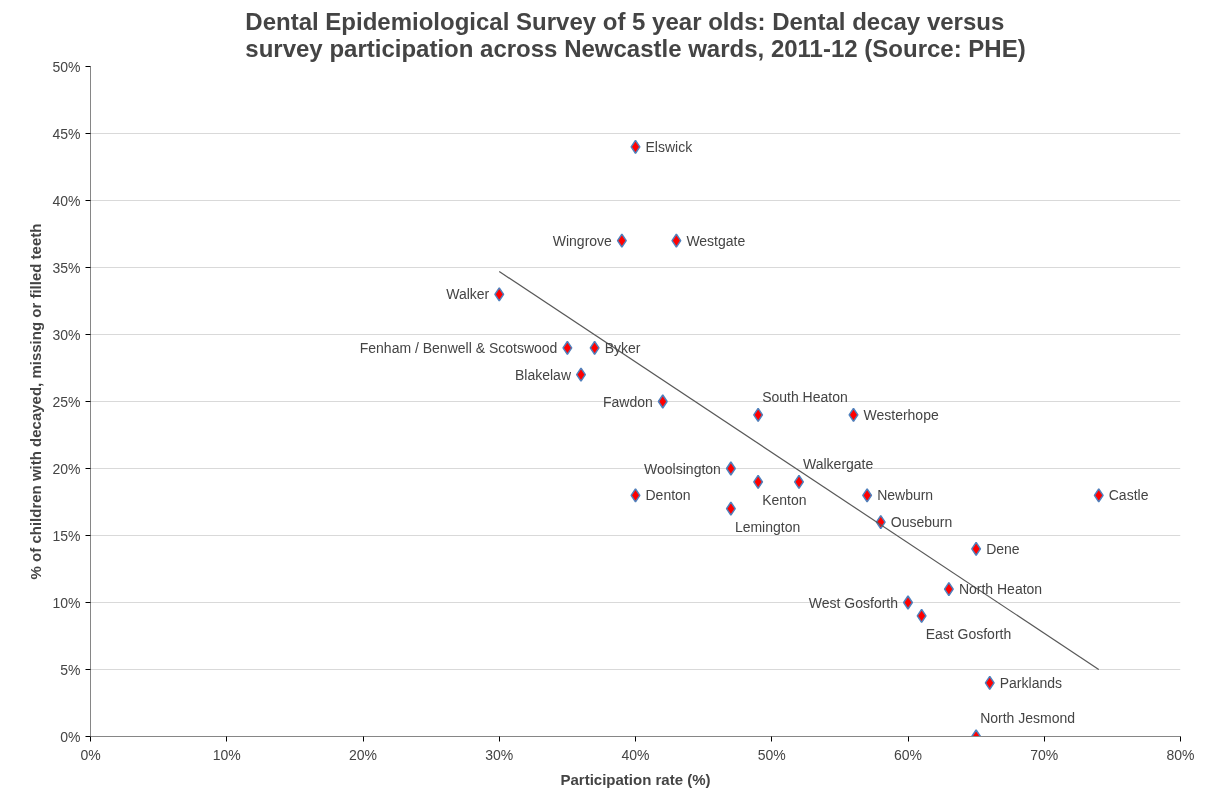 This screenshot has height=803, width=1224. Describe the element at coordinates (908, 754) in the screenshot. I see `x-tick-label: 60%` at that location.